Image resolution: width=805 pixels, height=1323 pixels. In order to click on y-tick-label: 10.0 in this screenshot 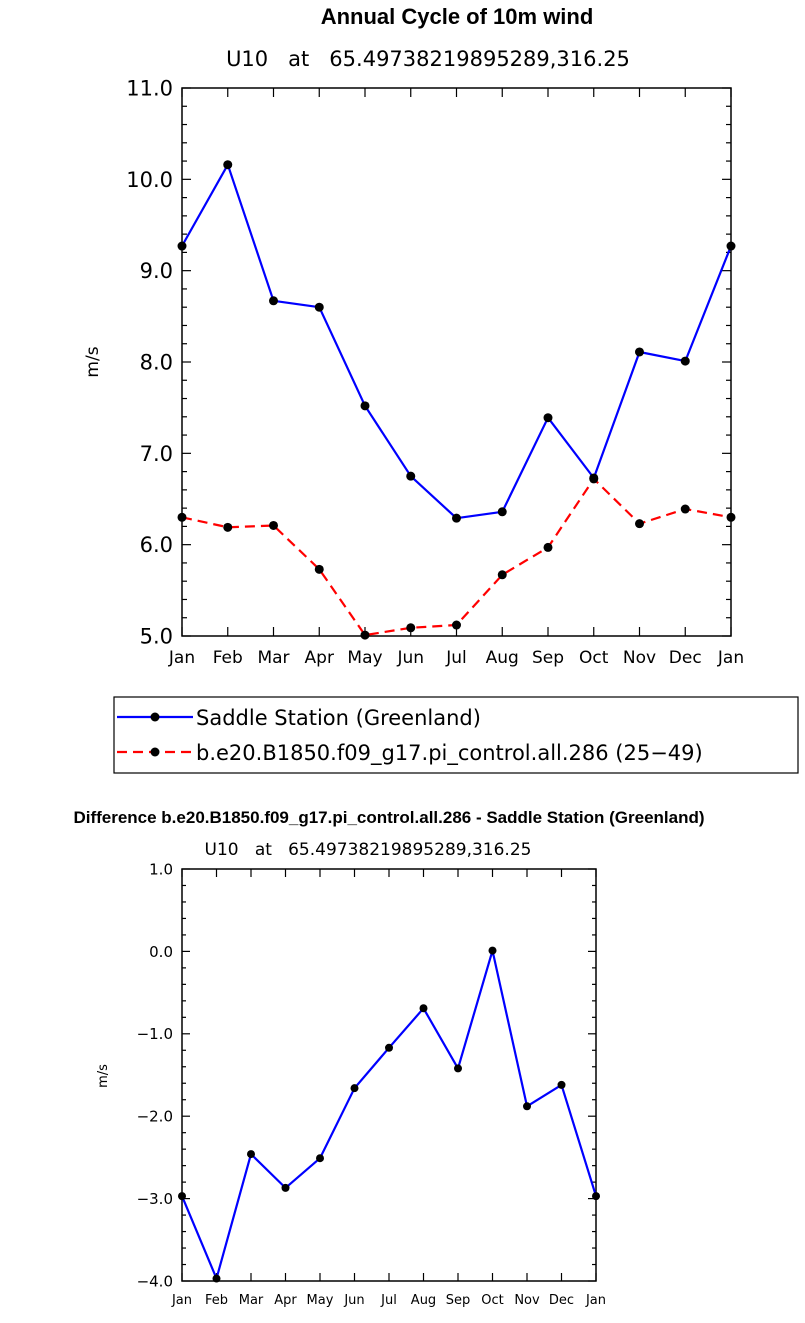, I will do `click(149, 180)`.